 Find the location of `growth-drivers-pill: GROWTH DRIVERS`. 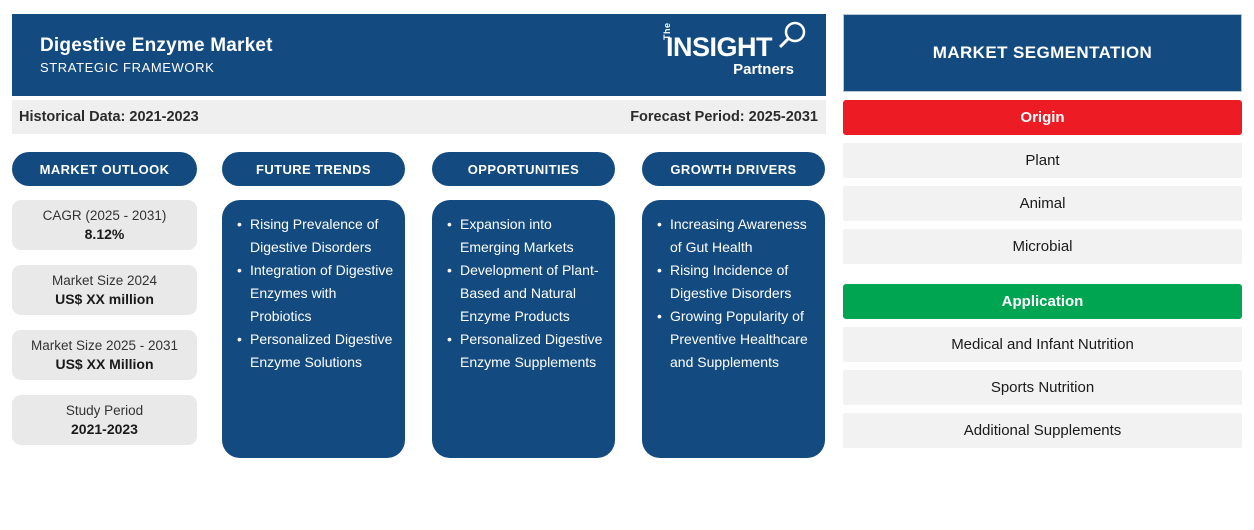

growth-drivers-pill: GROWTH DRIVERS is located at coordinates (733, 169).